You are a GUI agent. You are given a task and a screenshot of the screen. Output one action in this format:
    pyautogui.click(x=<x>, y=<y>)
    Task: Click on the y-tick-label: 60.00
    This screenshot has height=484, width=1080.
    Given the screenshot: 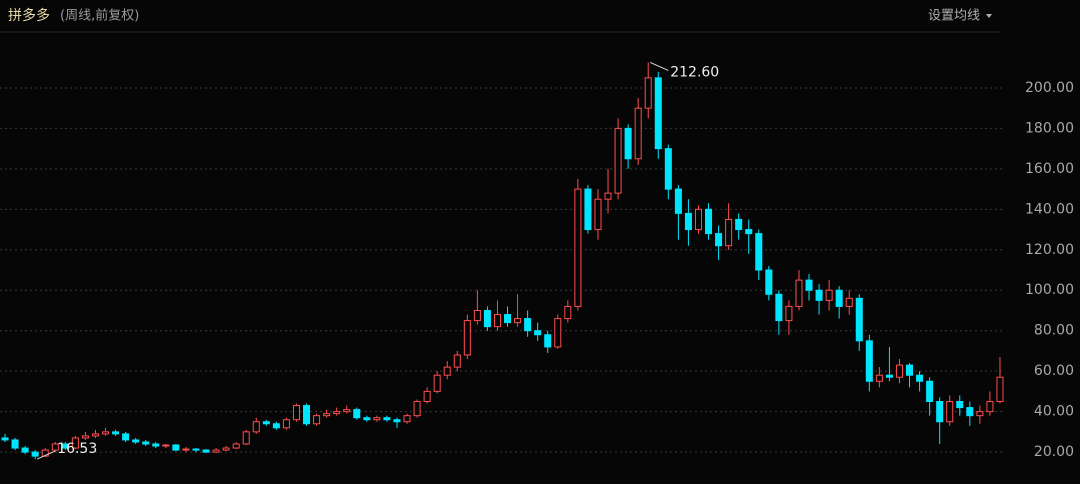 What is the action you would take?
    pyautogui.click(x=1054, y=371)
    